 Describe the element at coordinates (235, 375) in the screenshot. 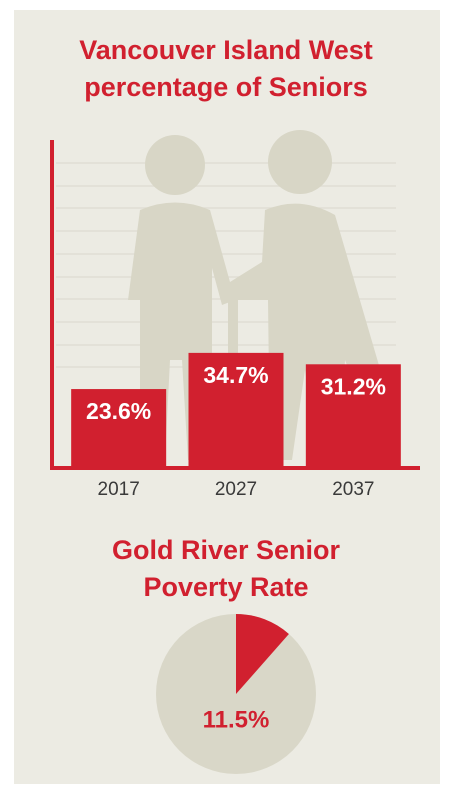

I see `value-label: 34.7%` at that location.